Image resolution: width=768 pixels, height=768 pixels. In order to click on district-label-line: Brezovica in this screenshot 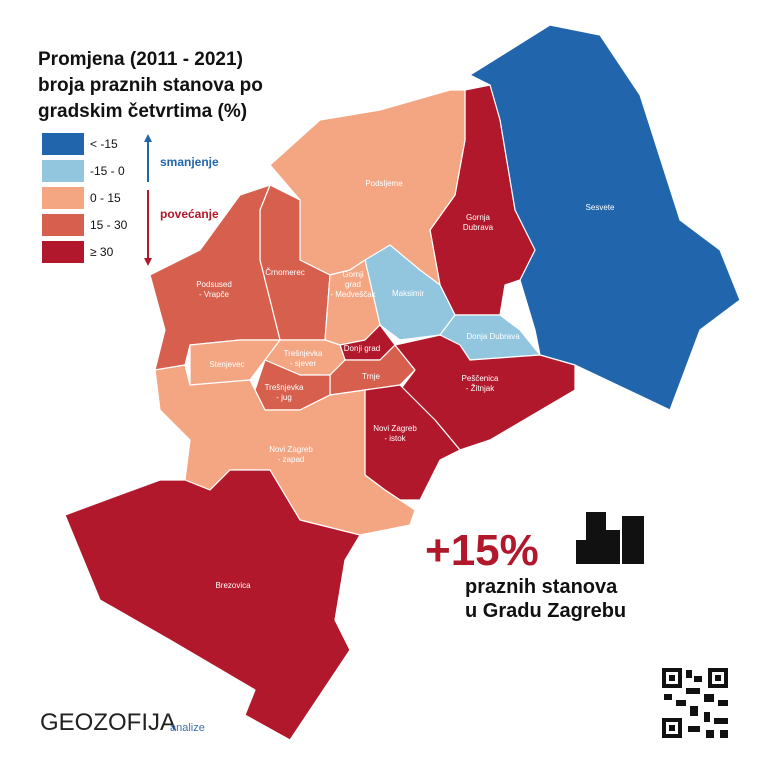, I will do `click(233, 585)`.